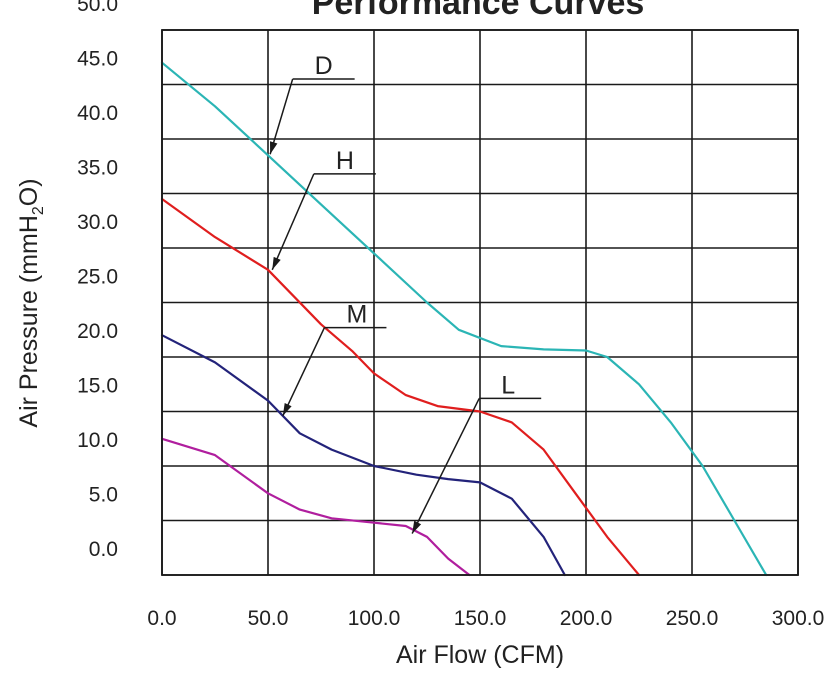  I want to click on y-axis-label-main: Air Pressure (mmH, so click(29, 321).